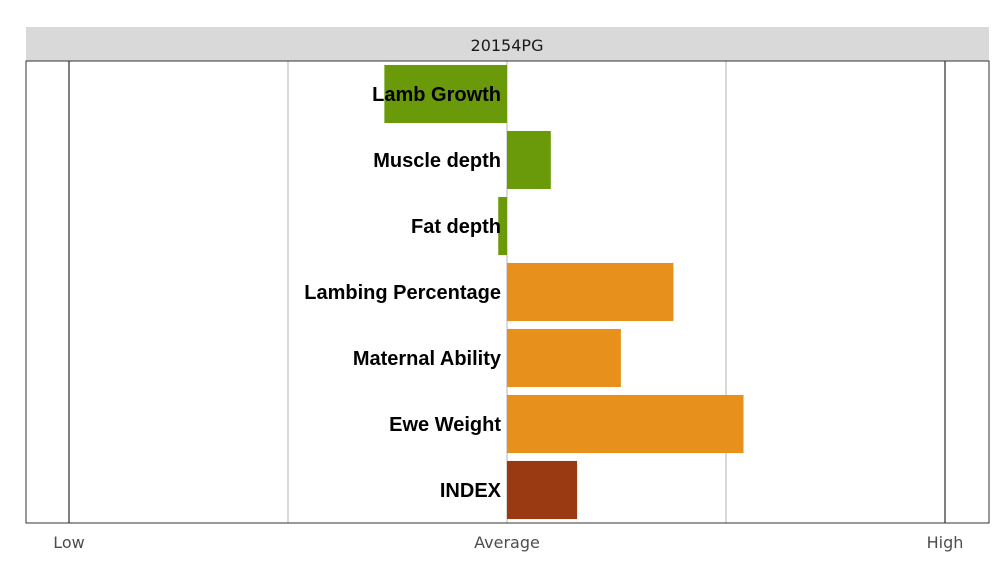 The image size is (1000, 571). I want to click on bar-label: INDEX, so click(471, 491).